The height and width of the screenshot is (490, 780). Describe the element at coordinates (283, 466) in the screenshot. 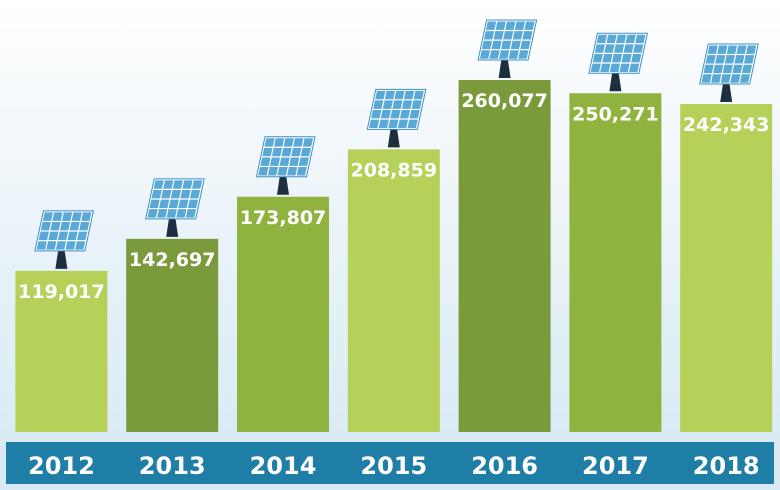

I see `x-tick-label: 2014` at that location.